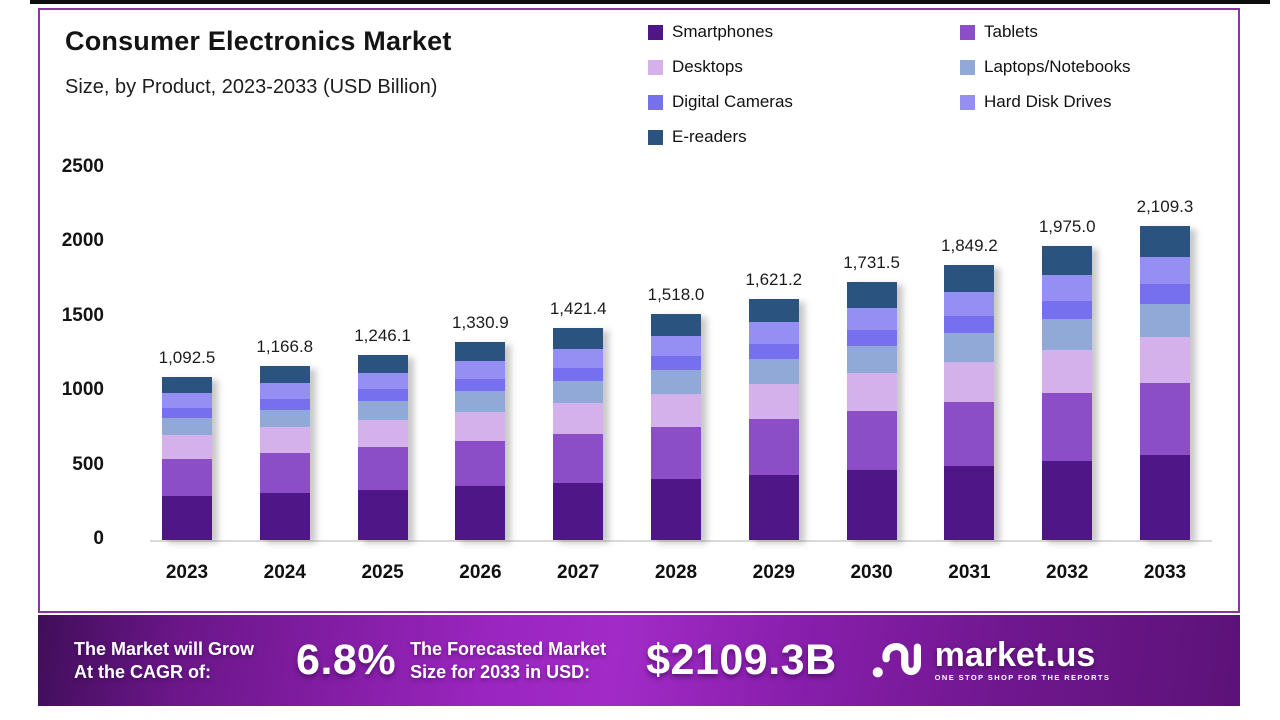 Image resolution: width=1280 pixels, height=720 pixels. I want to click on bar-total-label-2029: 1,621.2, so click(774, 279).